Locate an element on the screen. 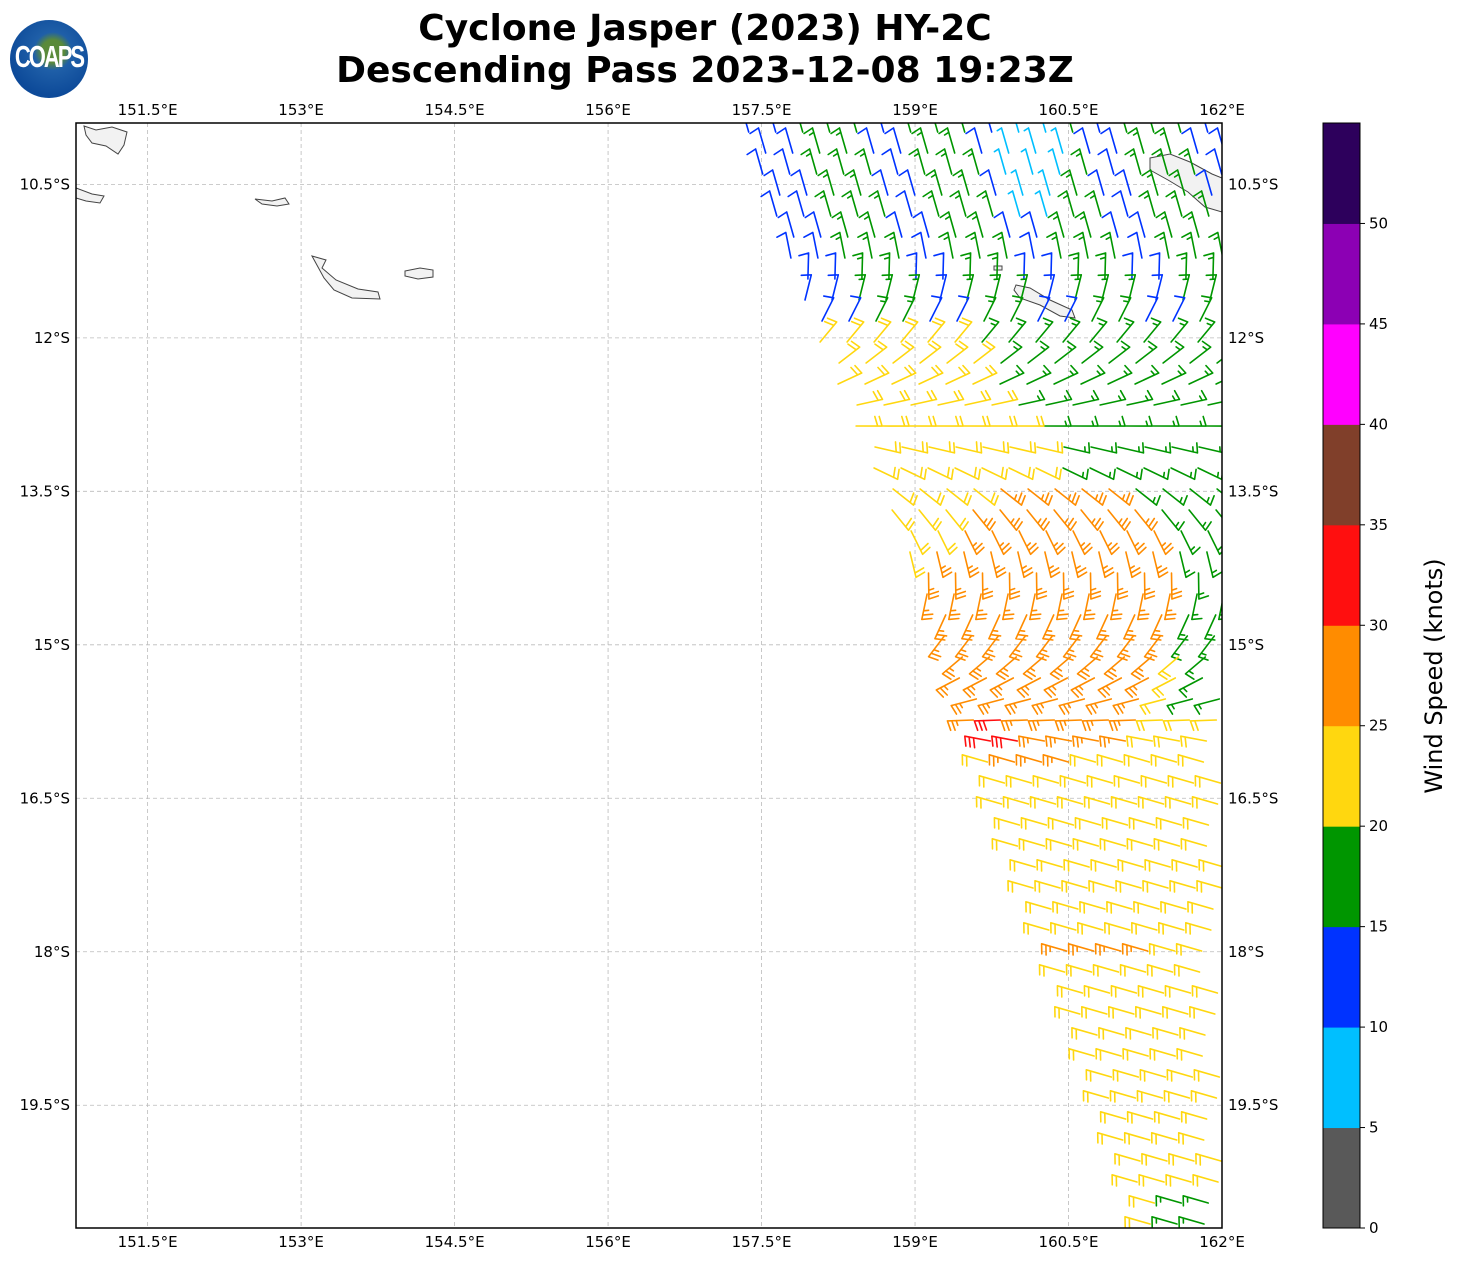 This screenshot has width=1460, height=1264. colorbar-tick-label: 50 is located at coordinates (1378, 223).